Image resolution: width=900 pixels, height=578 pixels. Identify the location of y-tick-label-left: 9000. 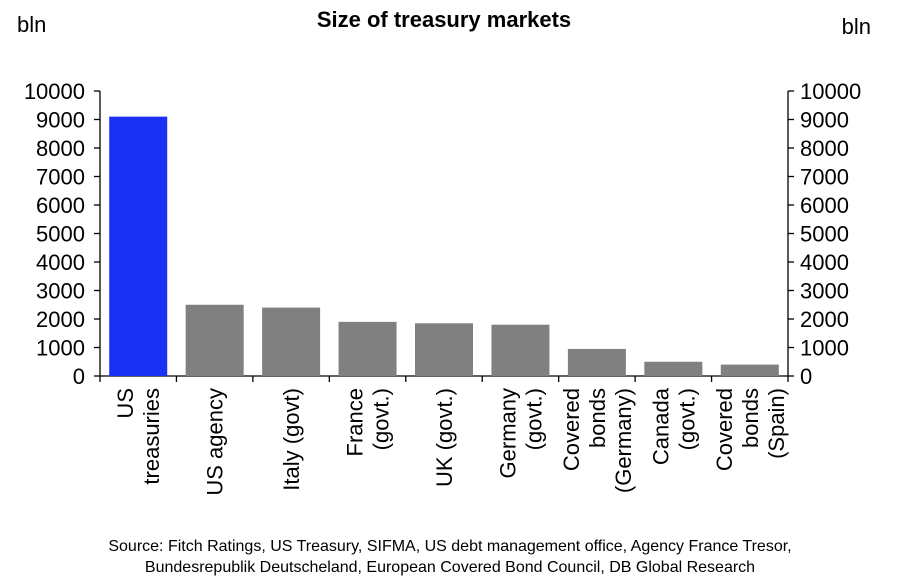
(60, 120).